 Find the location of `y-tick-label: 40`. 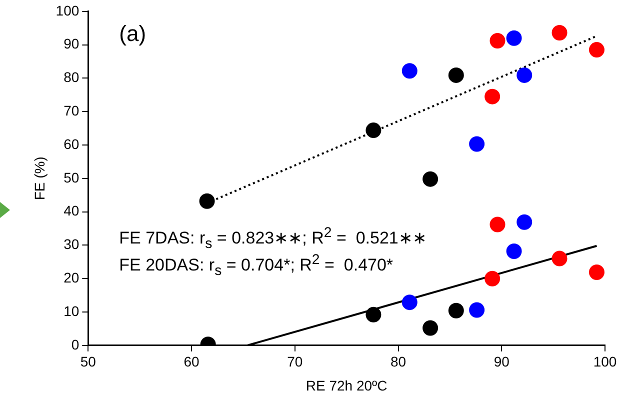

y-tick-label: 40 is located at coordinates (72, 210).